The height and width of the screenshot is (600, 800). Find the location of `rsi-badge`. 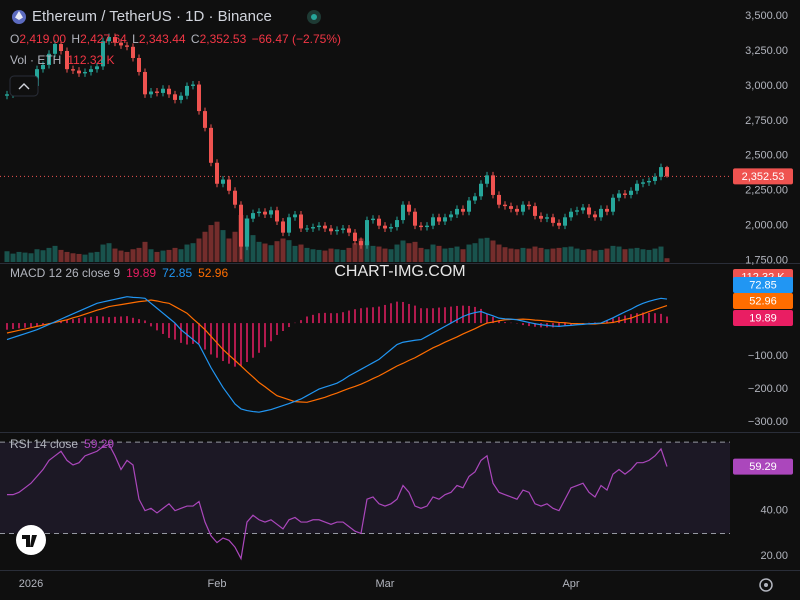

rsi-badge is located at coordinates (763, 466).